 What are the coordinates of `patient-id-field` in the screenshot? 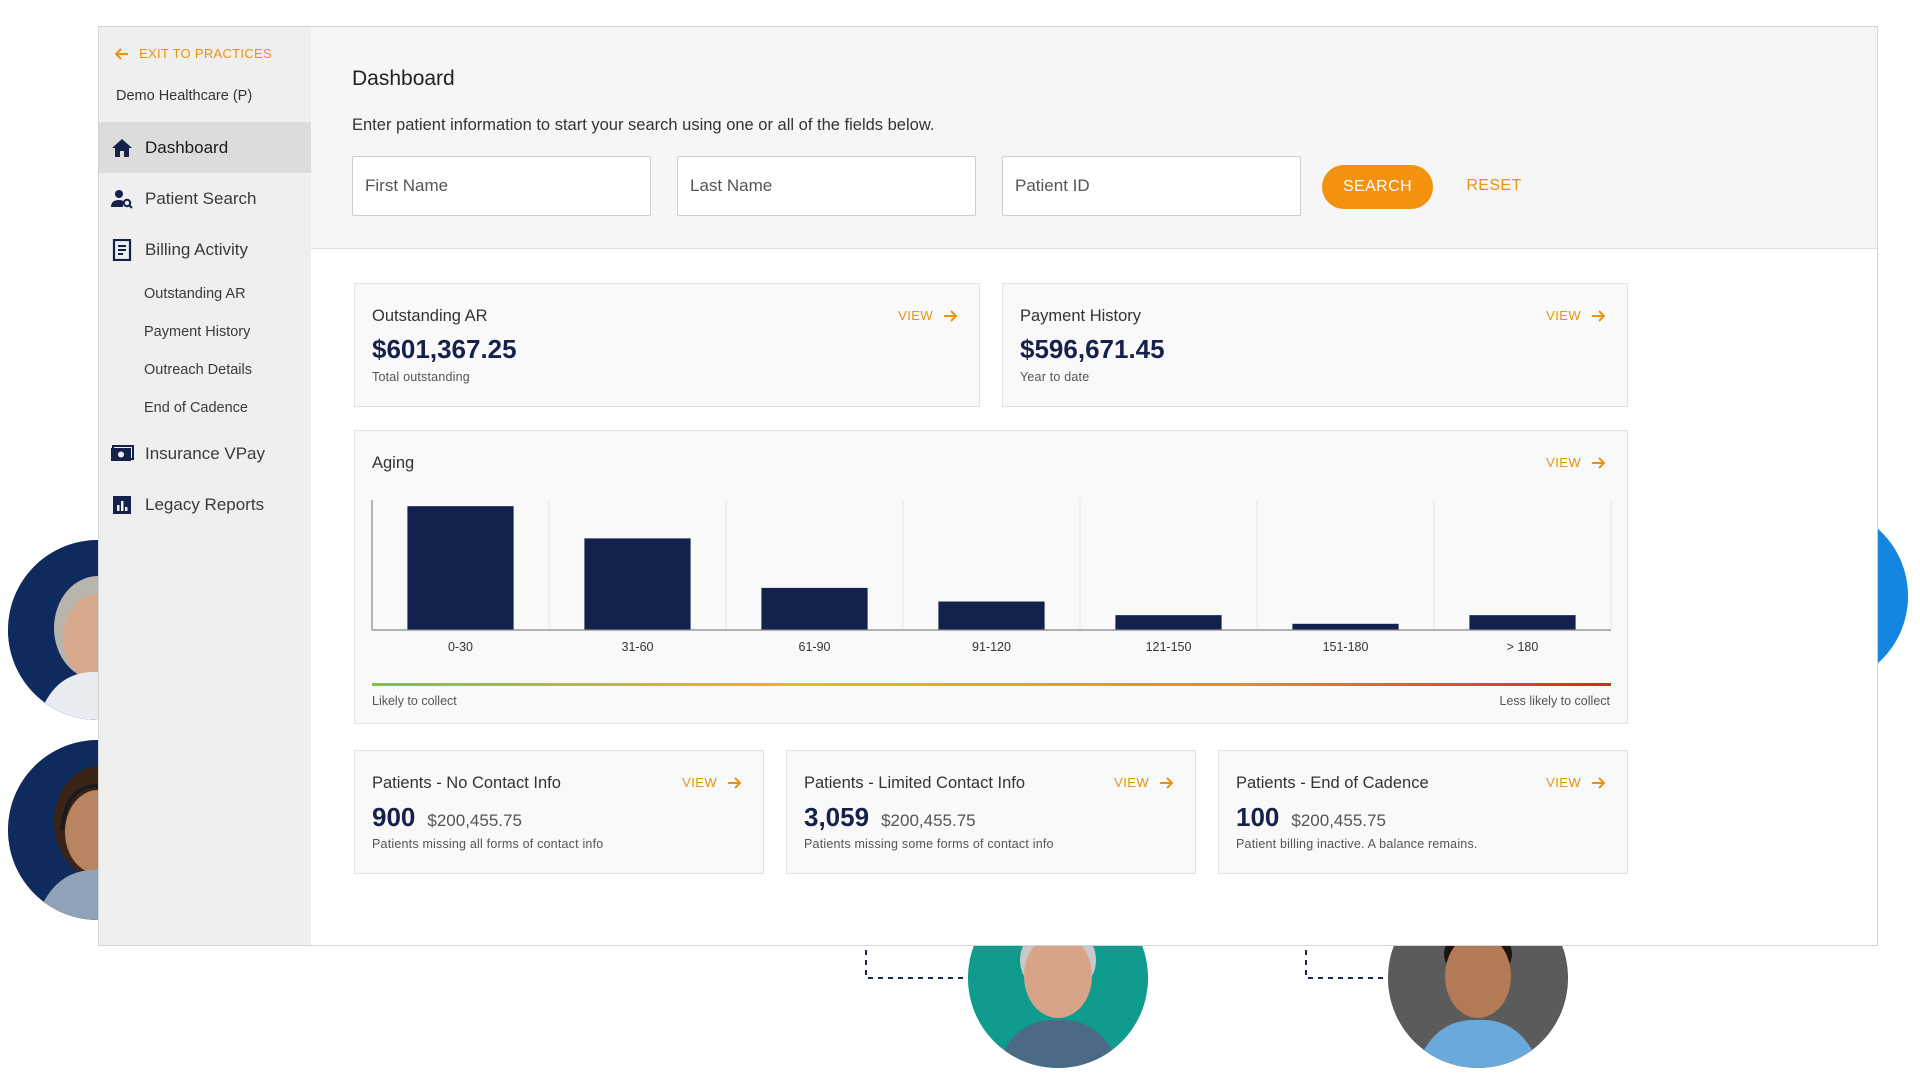 It's located at (1151, 186).